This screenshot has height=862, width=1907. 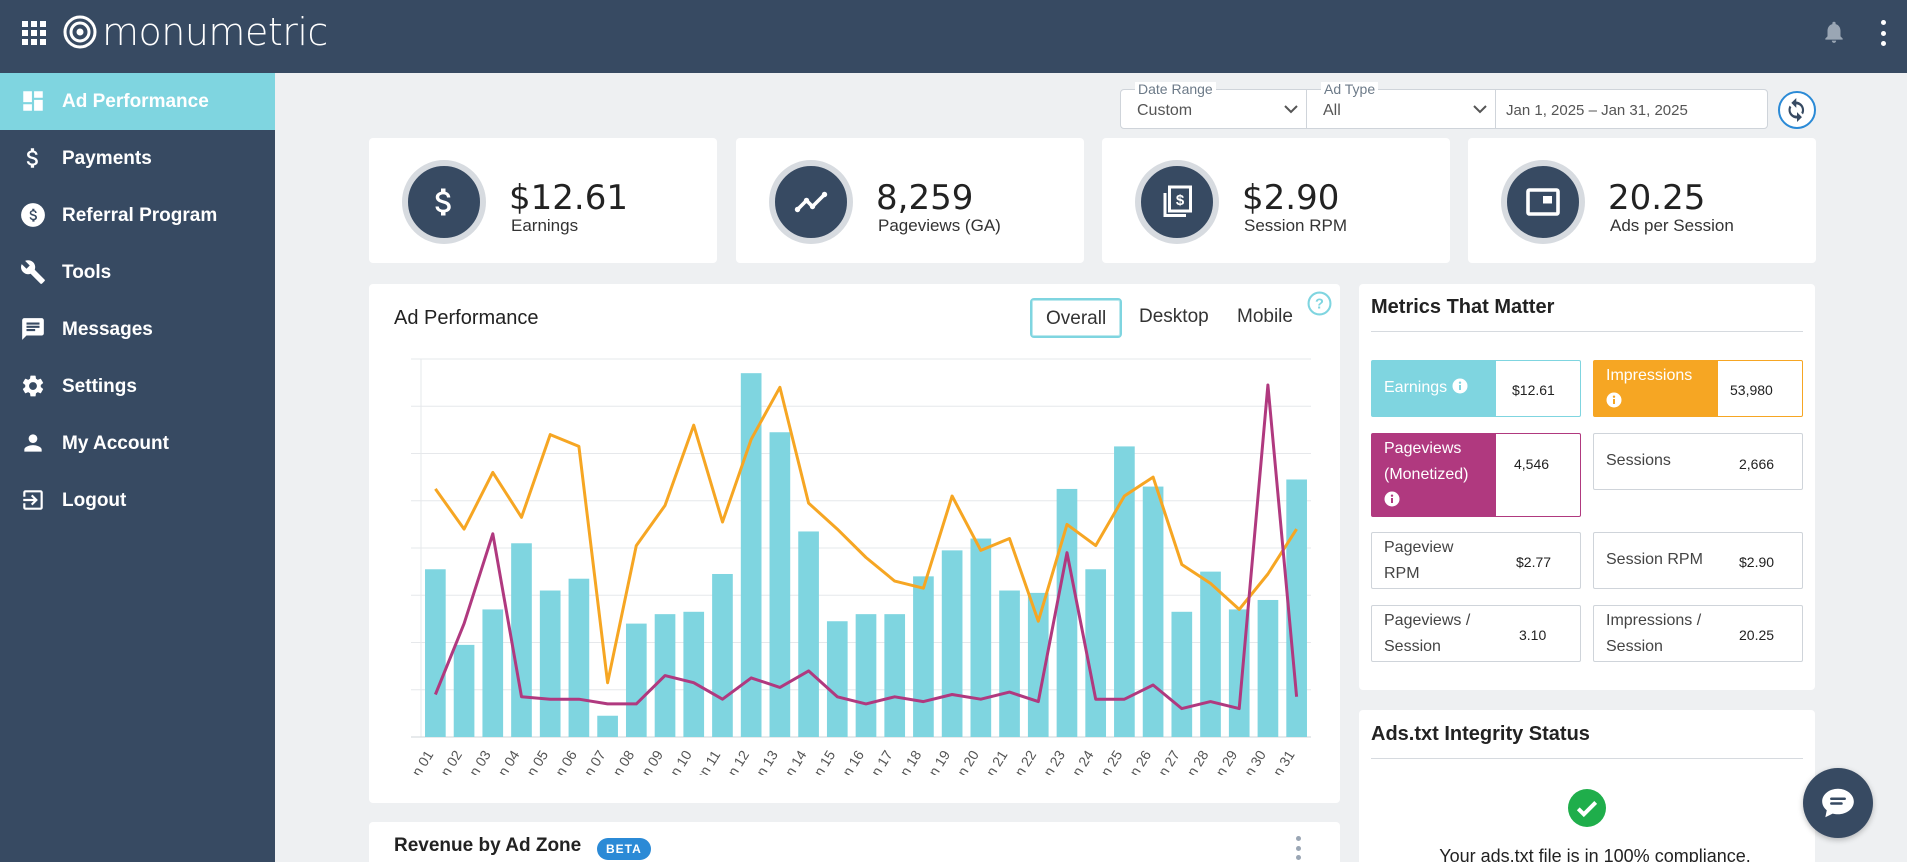 I want to click on metric-impressions-value: 53,980, so click(x=1751, y=390).